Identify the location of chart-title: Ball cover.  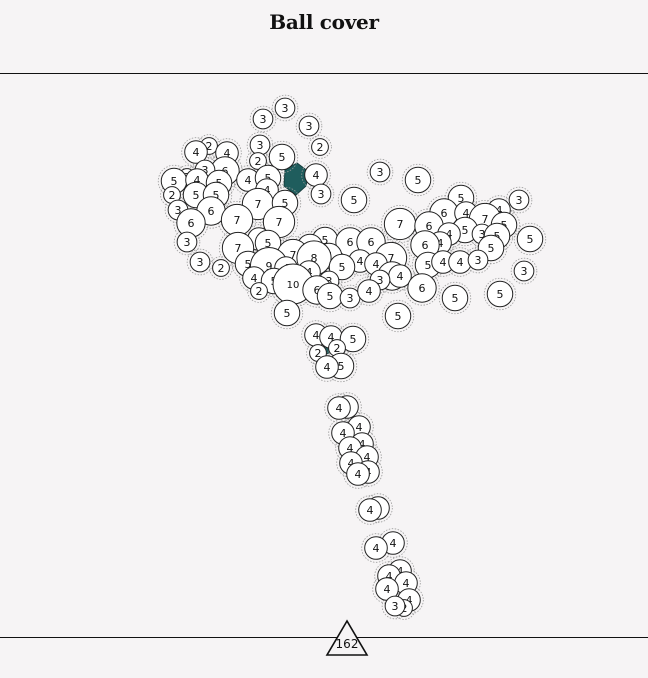
(324, 22).